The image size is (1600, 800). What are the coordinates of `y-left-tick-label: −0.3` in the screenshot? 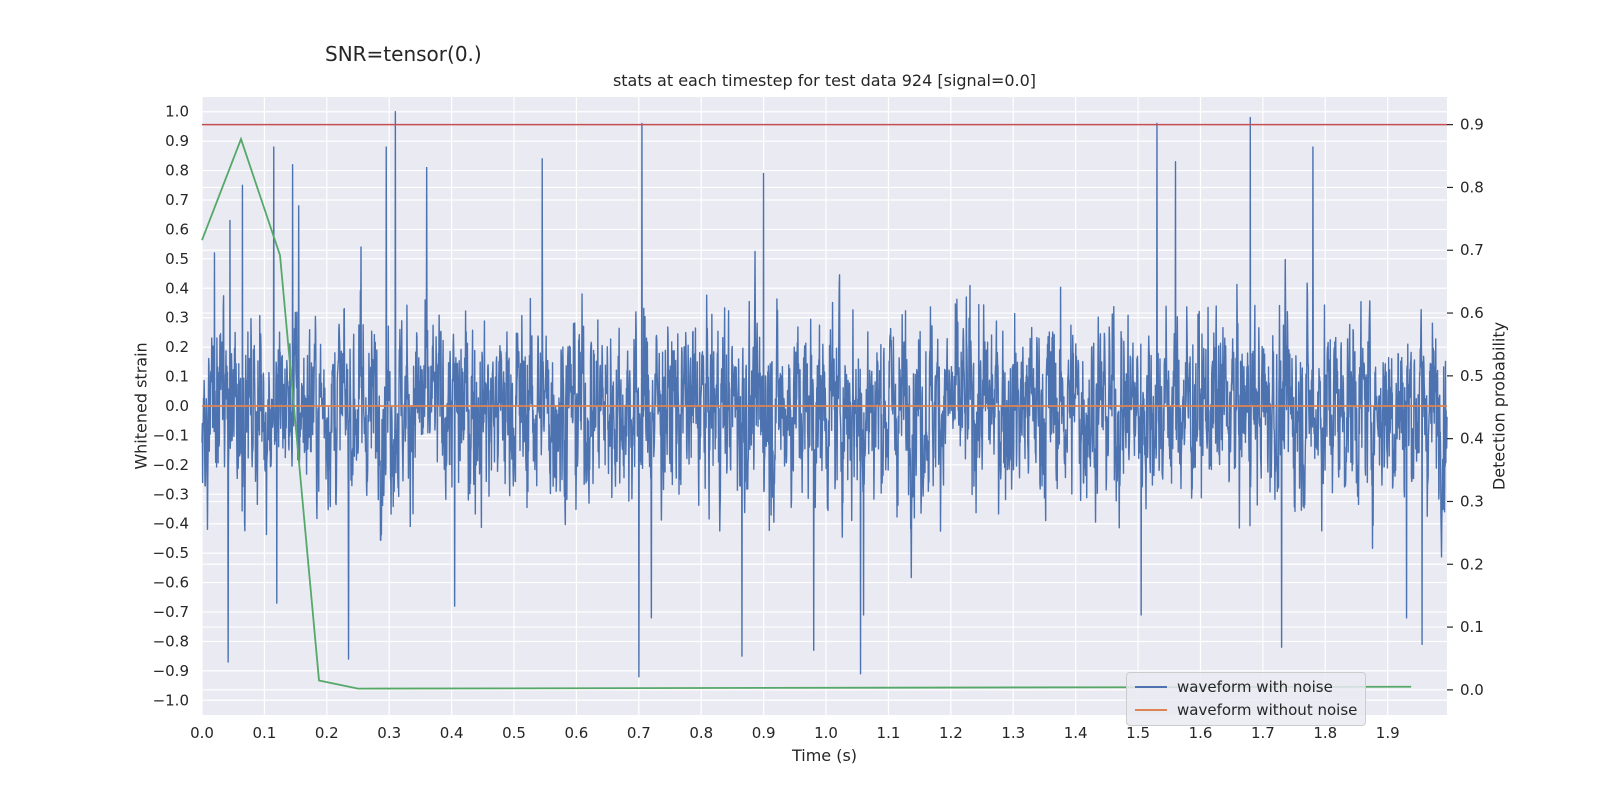 It's located at (171, 494).